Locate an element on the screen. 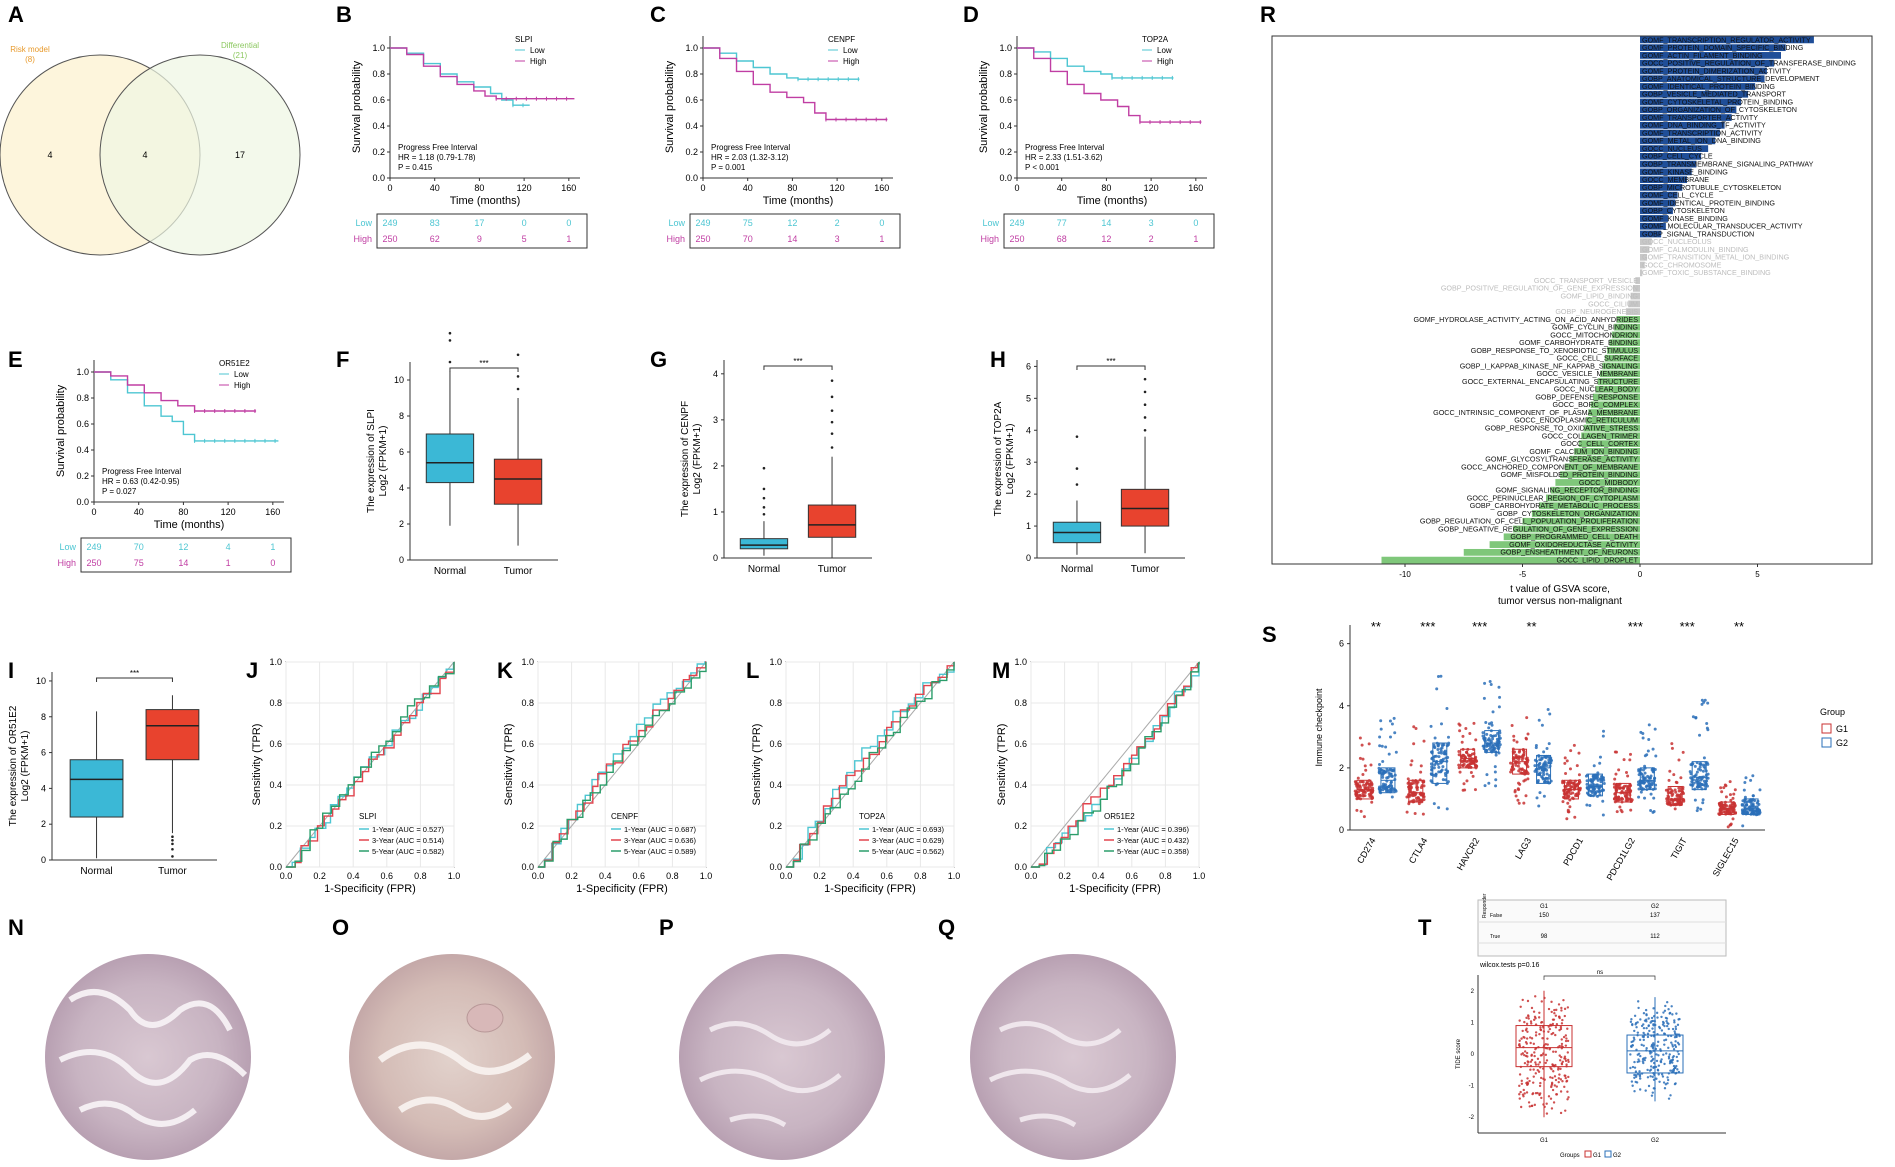  box-x-label: Tumor is located at coordinates (1145, 569).